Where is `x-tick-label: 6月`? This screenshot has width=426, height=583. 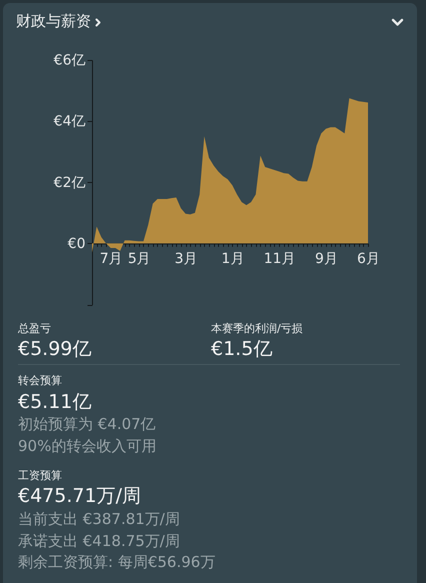
x-tick-label: 6月 is located at coordinates (368, 258).